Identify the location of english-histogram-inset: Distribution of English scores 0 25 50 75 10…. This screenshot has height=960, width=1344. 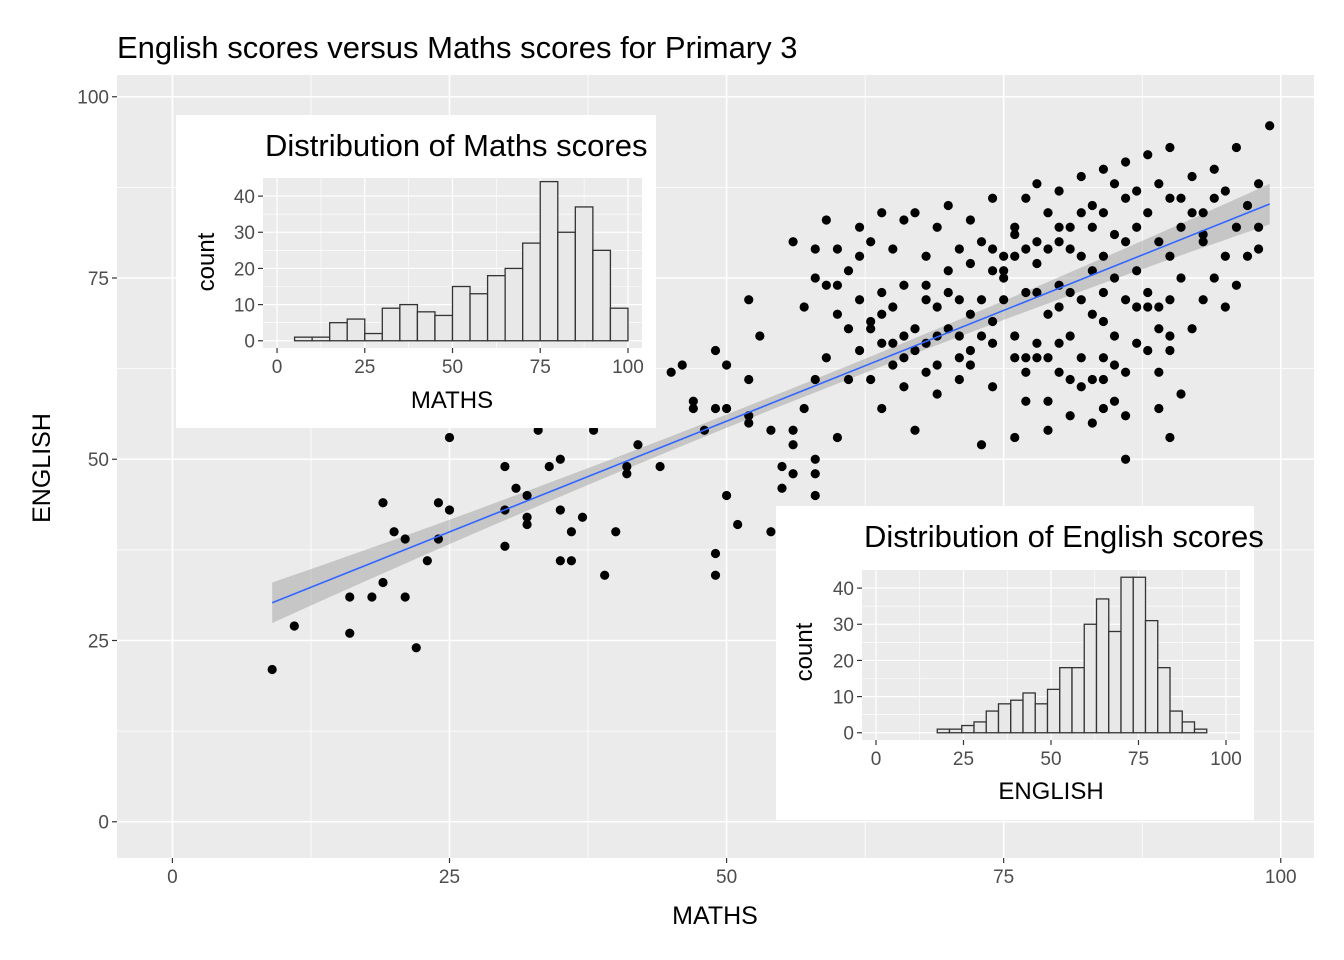
(1020, 663).